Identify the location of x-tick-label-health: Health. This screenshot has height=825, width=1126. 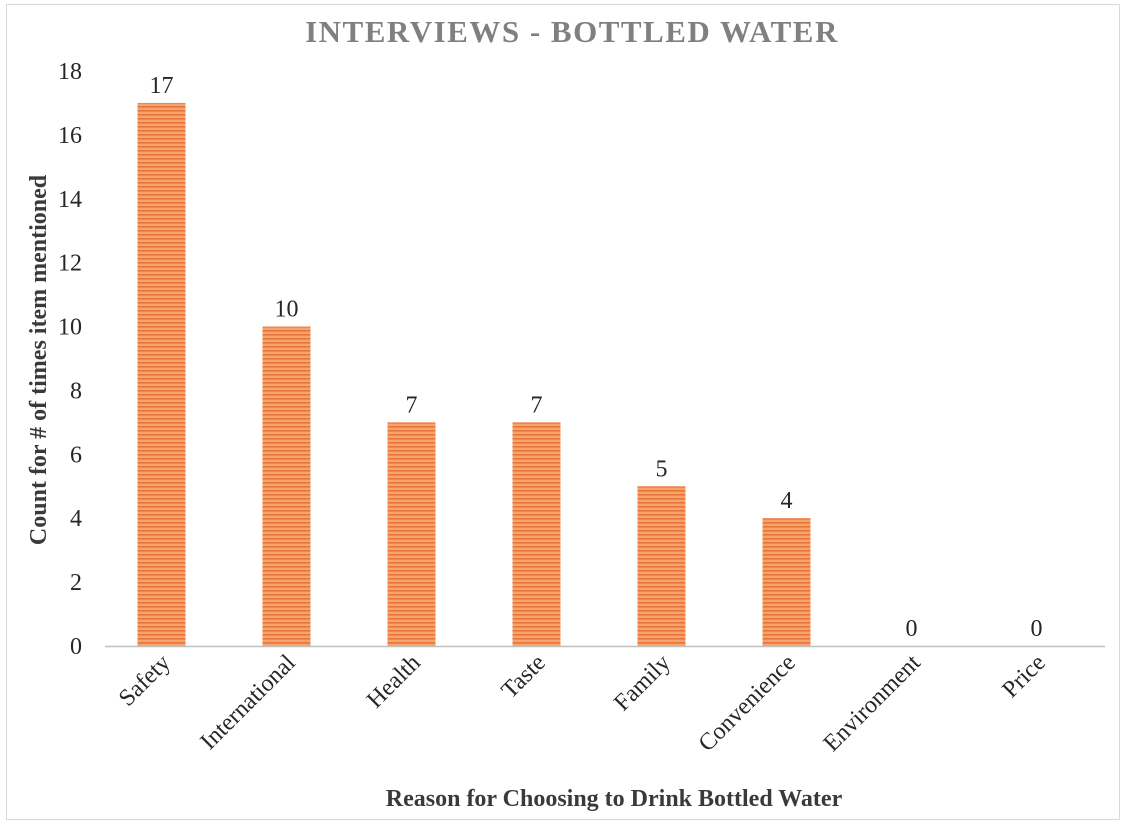
(394, 682).